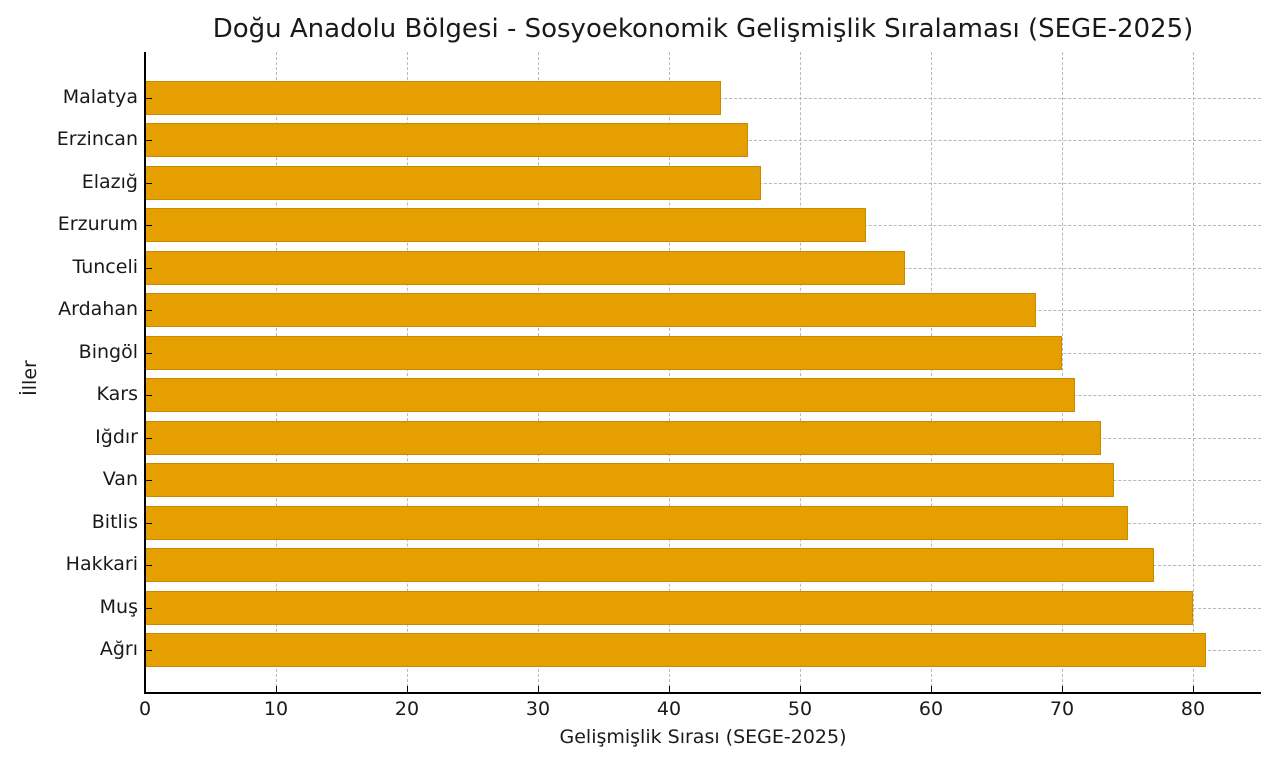  What do you see at coordinates (97, 224) in the screenshot?
I see `y-tick-label: Erzurum` at bounding box center [97, 224].